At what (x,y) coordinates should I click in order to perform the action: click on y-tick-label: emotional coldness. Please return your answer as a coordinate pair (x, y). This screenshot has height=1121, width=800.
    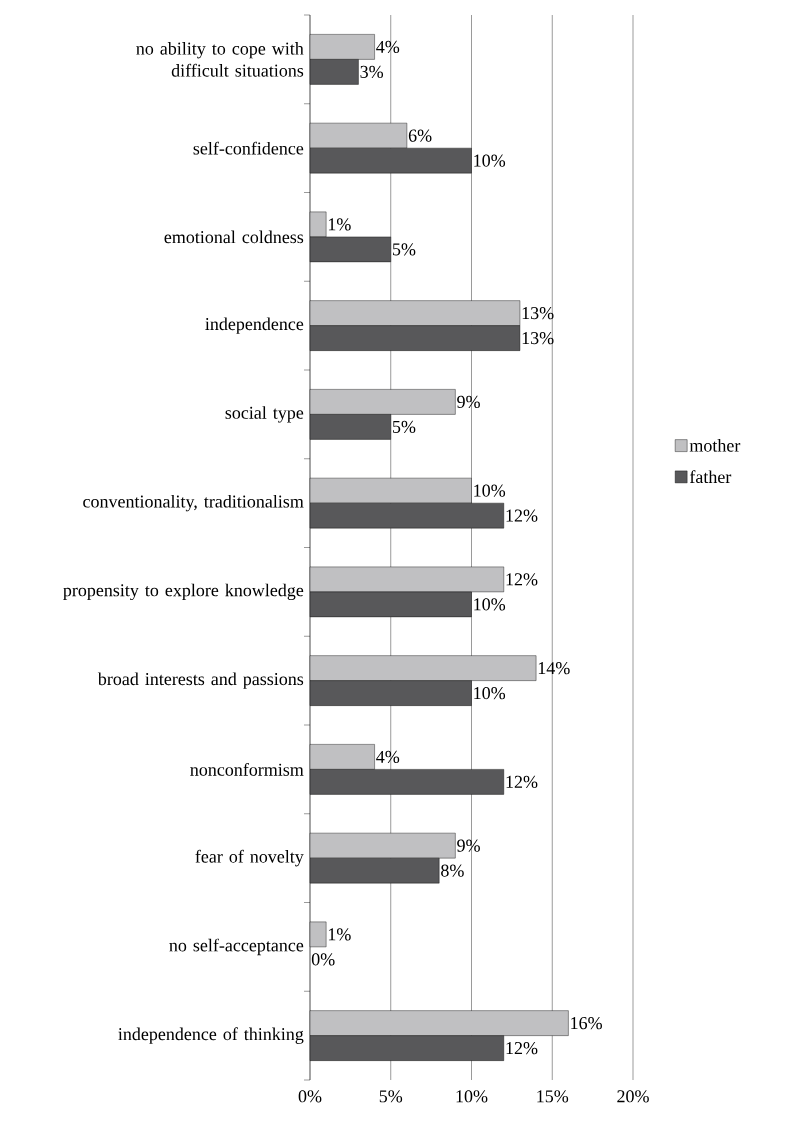
    Looking at the image, I should click on (234, 237).